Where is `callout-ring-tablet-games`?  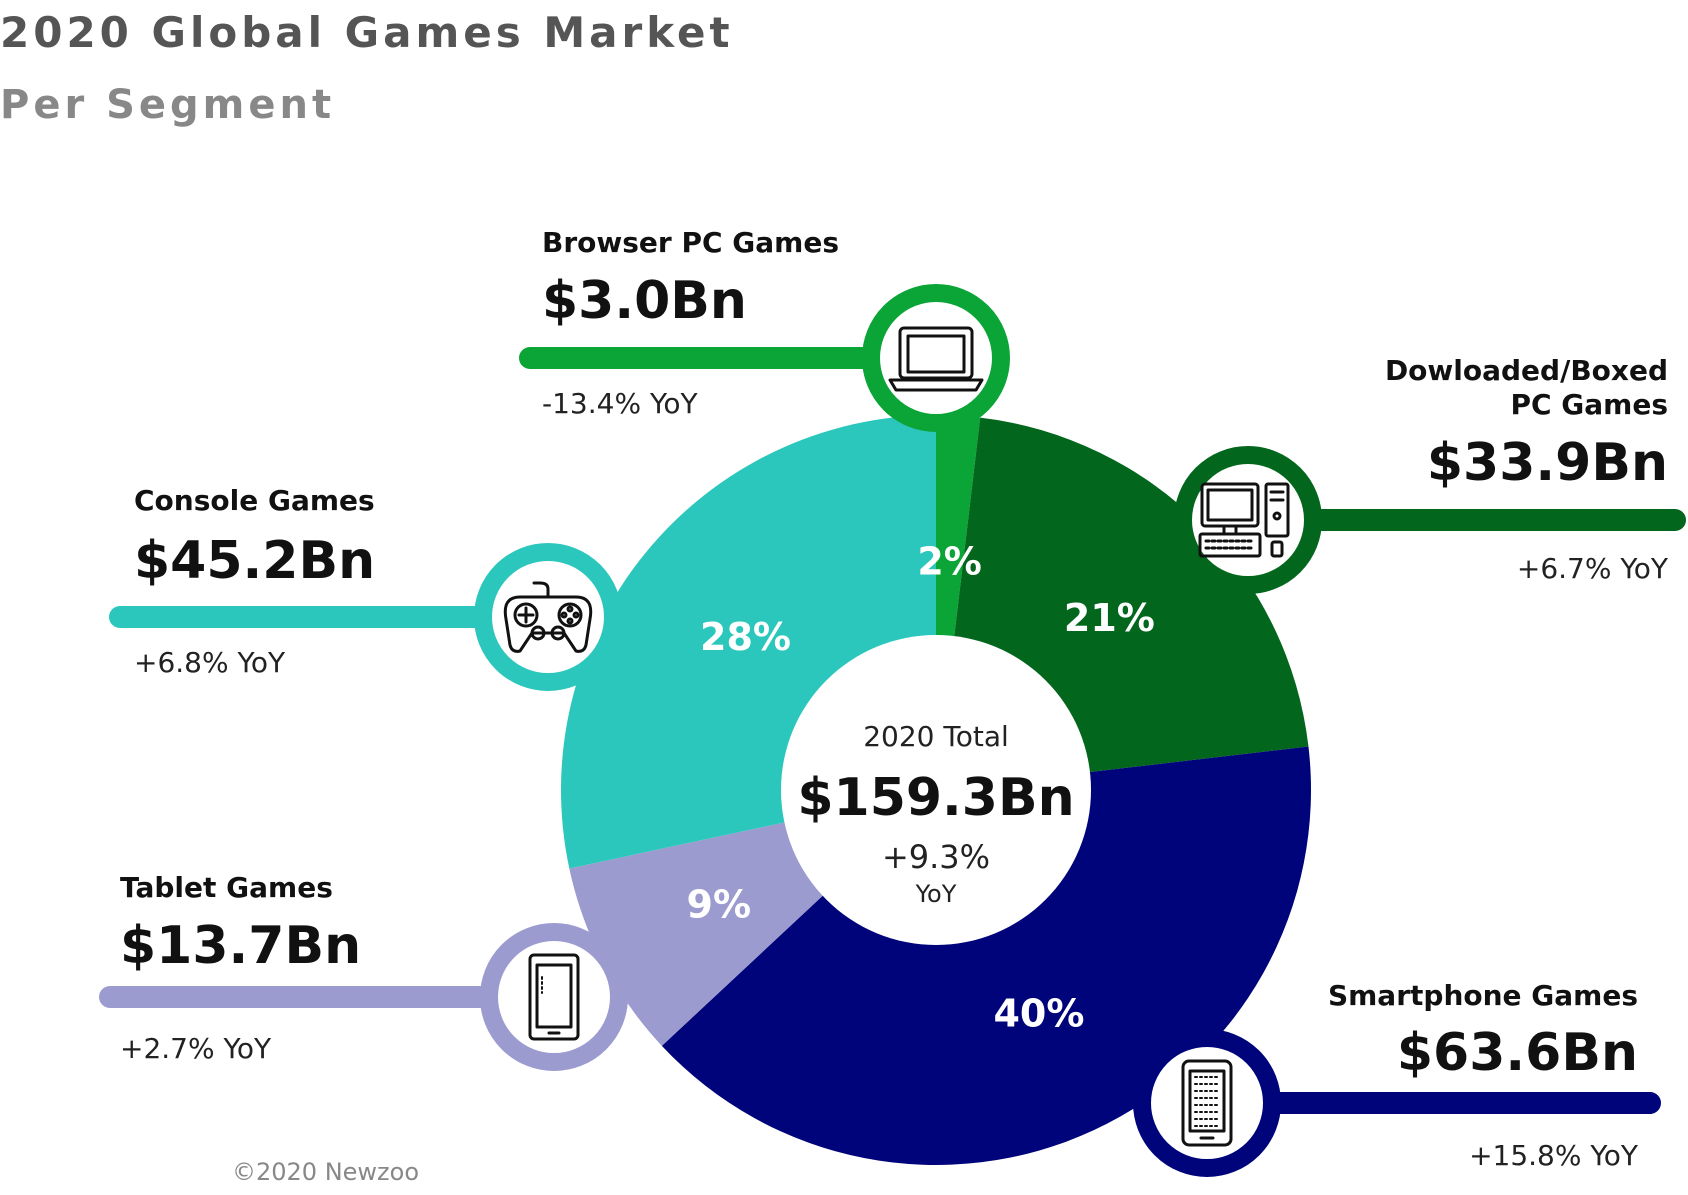
callout-ring-tablet-games is located at coordinates (554, 997).